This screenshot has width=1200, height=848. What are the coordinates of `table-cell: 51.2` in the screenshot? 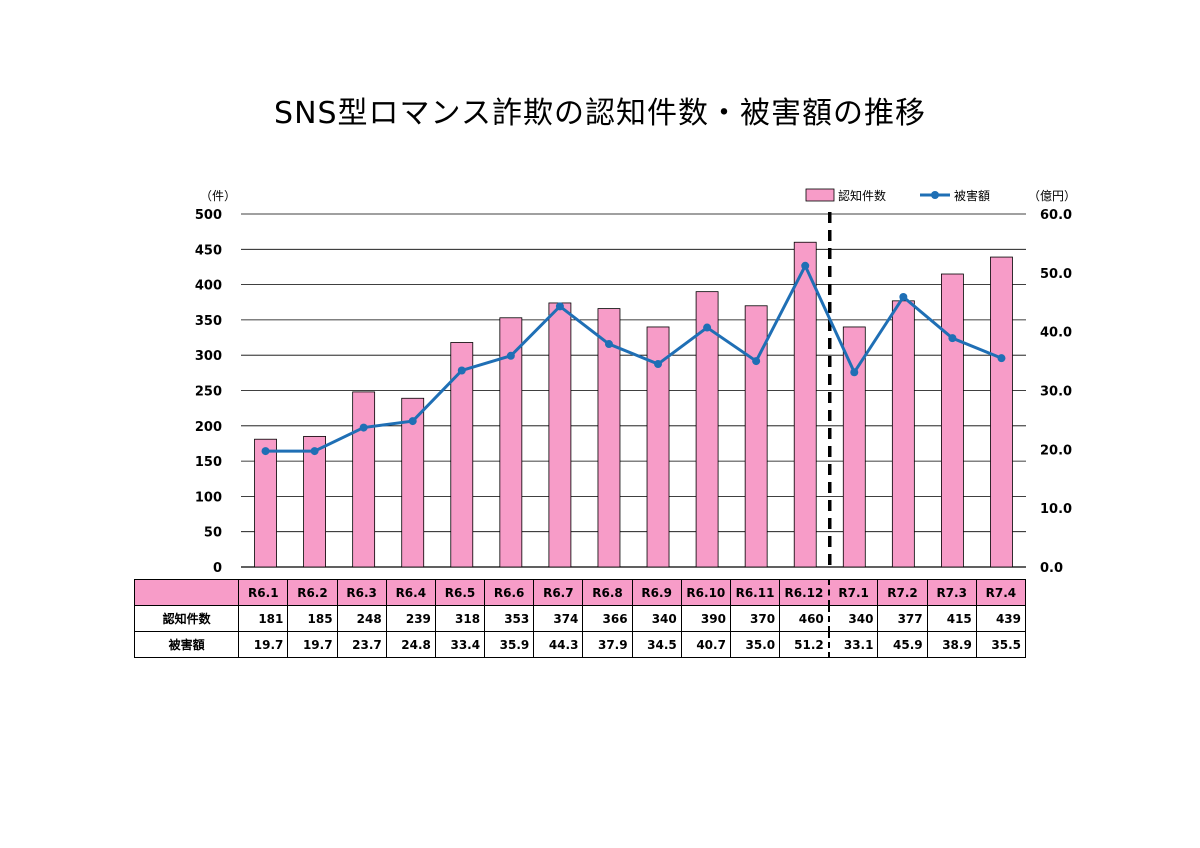 It's located at (804, 644).